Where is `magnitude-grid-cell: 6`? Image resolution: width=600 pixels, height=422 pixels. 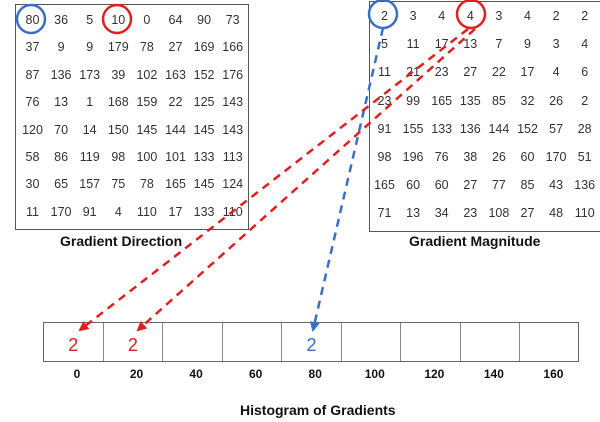 magnitude-grid-cell: 6 is located at coordinates (585, 72).